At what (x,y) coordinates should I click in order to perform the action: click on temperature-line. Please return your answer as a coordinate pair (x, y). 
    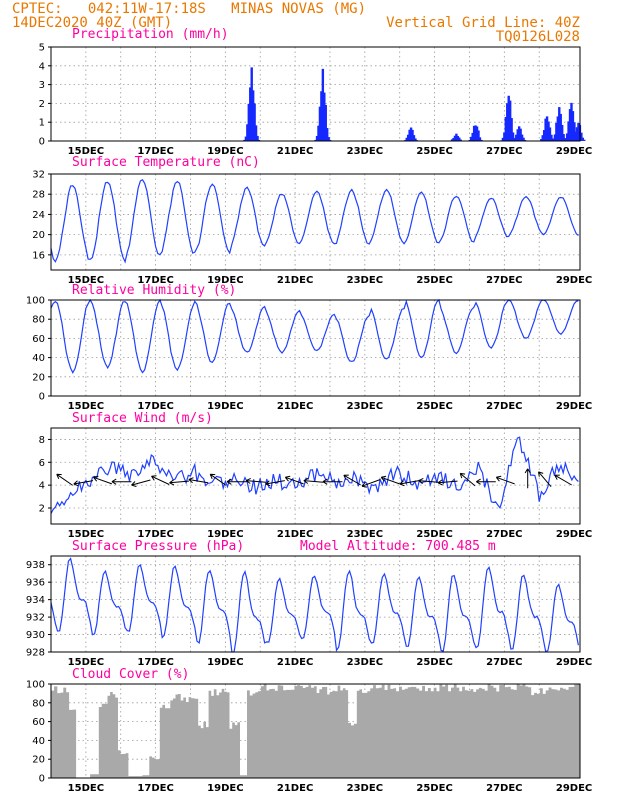
    Looking at the image, I should click on (314, 221).